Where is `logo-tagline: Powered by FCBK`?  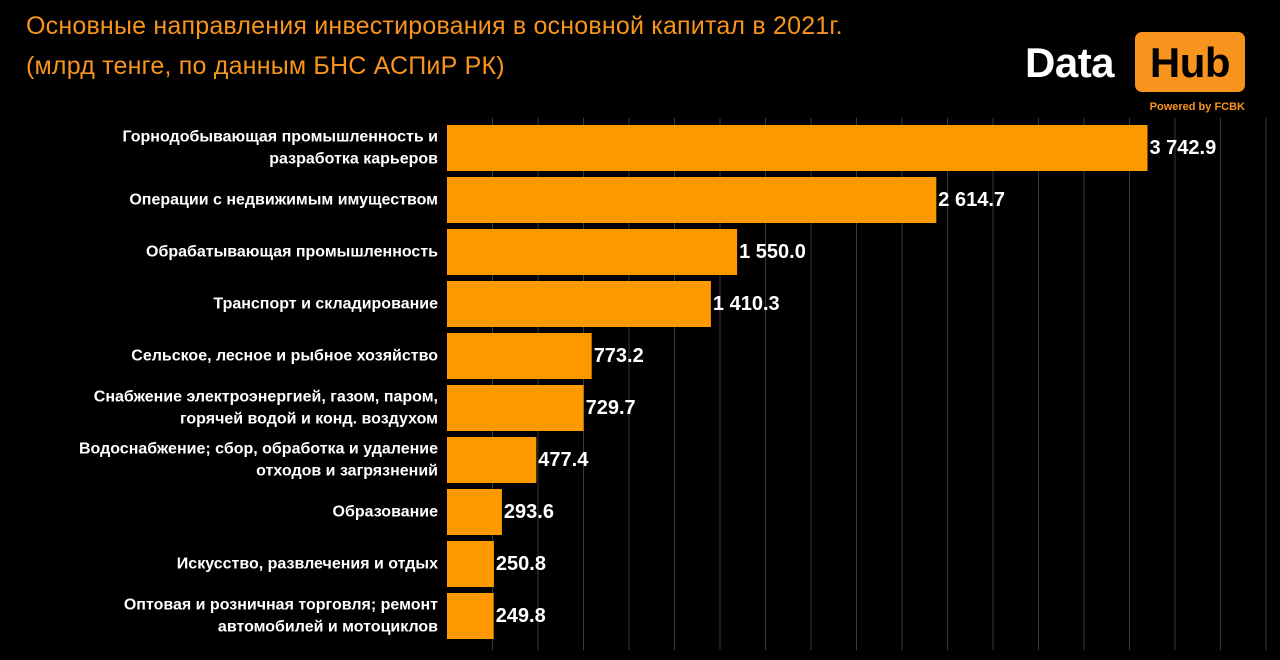 logo-tagline: Powered by FCBK is located at coordinates (1197, 107).